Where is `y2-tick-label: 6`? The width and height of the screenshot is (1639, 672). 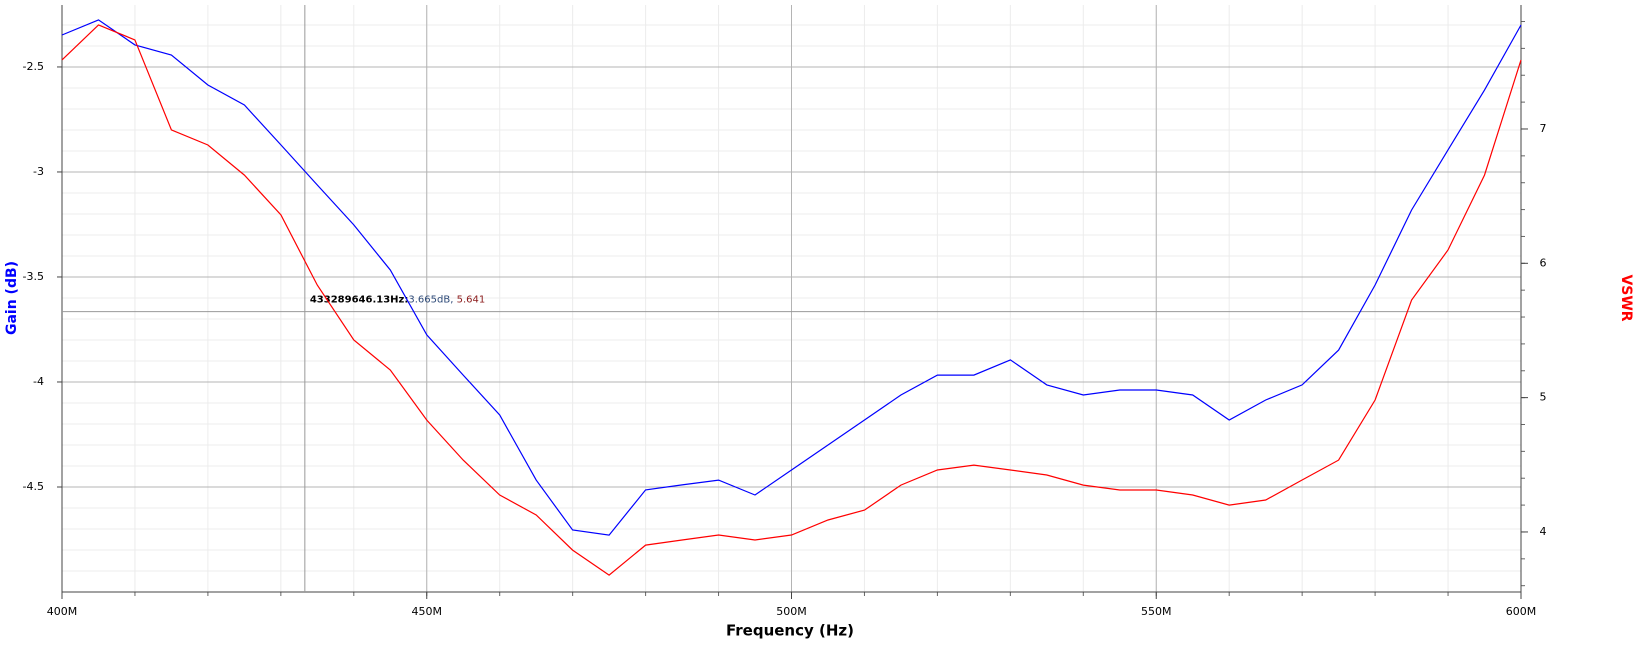
y2-tick-label: 6 is located at coordinates (1543, 262).